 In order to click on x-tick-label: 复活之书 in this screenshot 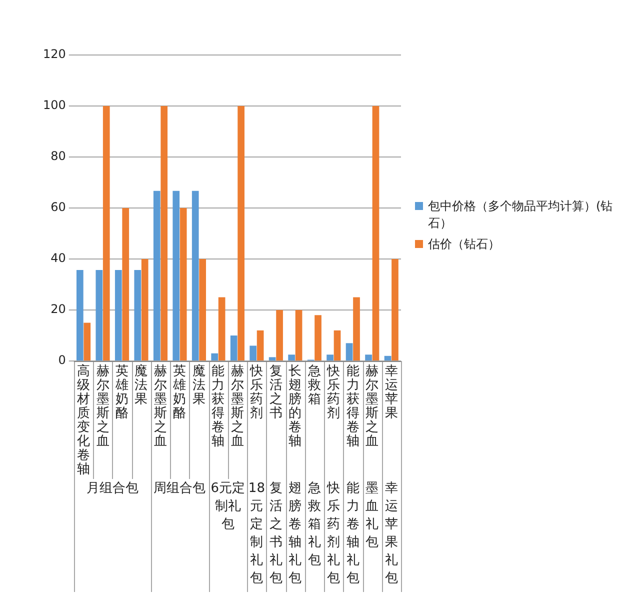, I will do `click(275, 392)`.